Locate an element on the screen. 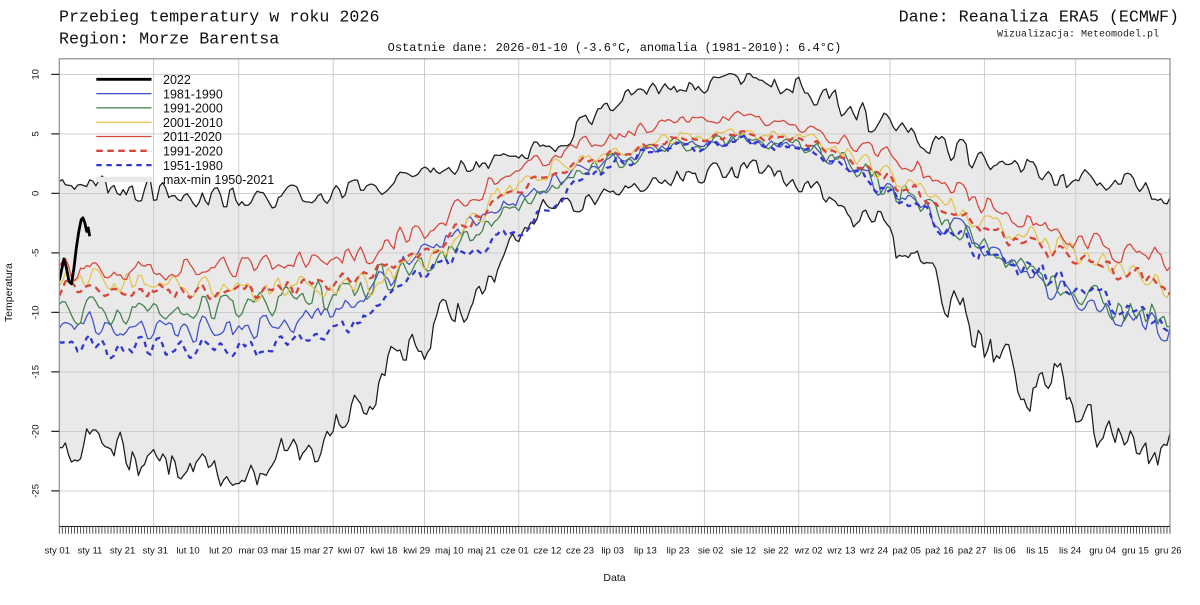  svg-text: cze 01 is located at coordinates (515, 551).